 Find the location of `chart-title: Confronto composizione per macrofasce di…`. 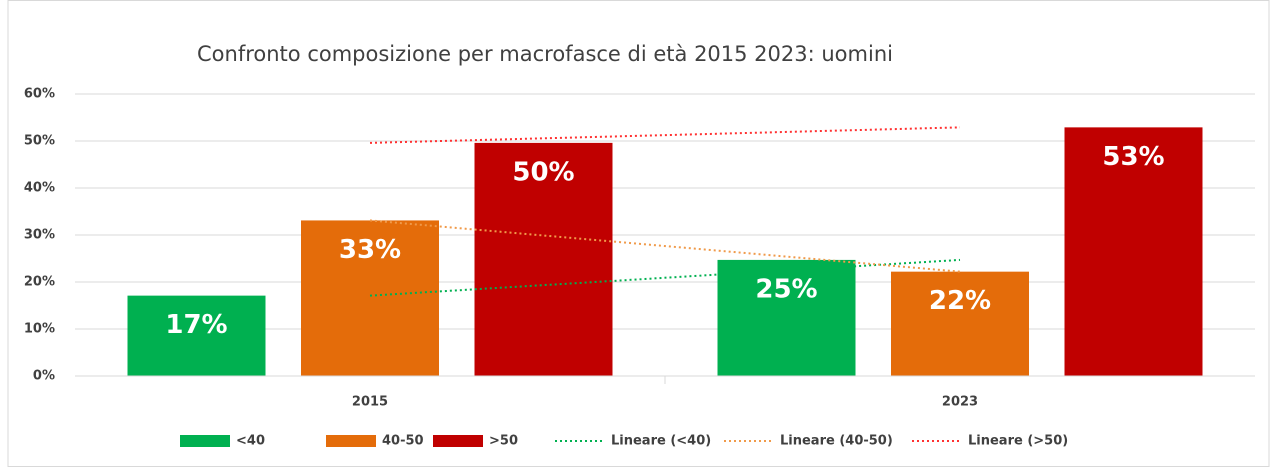

chart-title: Confronto composizione per macrofasce di… is located at coordinates (545, 54).